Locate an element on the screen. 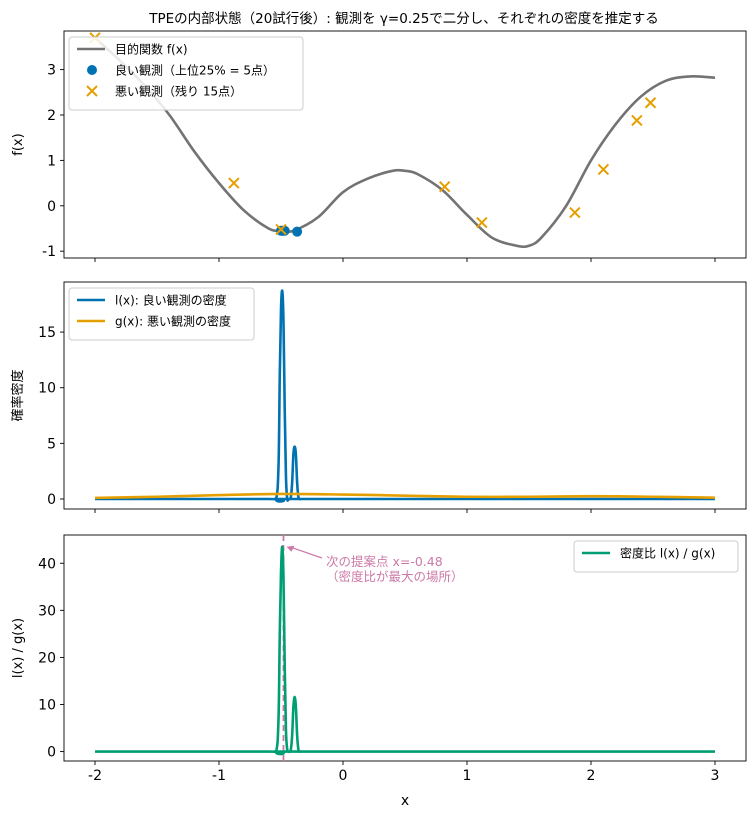 The height and width of the screenshot is (822, 756). legend-label: 密度比 l(x) / g(x) is located at coordinates (667, 553).